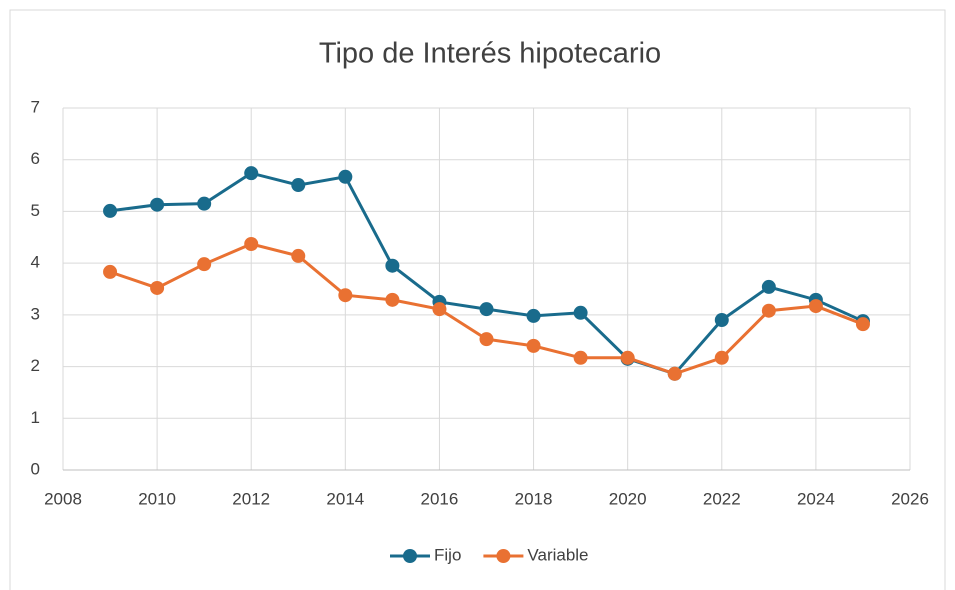 The height and width of the screenshot is (590, 955). I want to click on y-tick-label: 6, so click(35, 158).